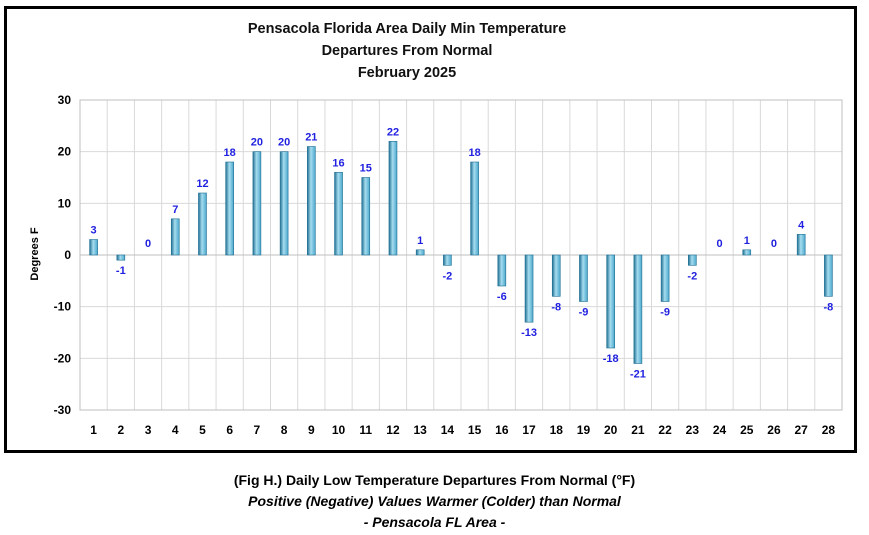 The height and width of the screenshot is (535, 869). Describe the element at coordinates (65, 100) in the screenshot. I see `y-tick-label: 30` at that location.